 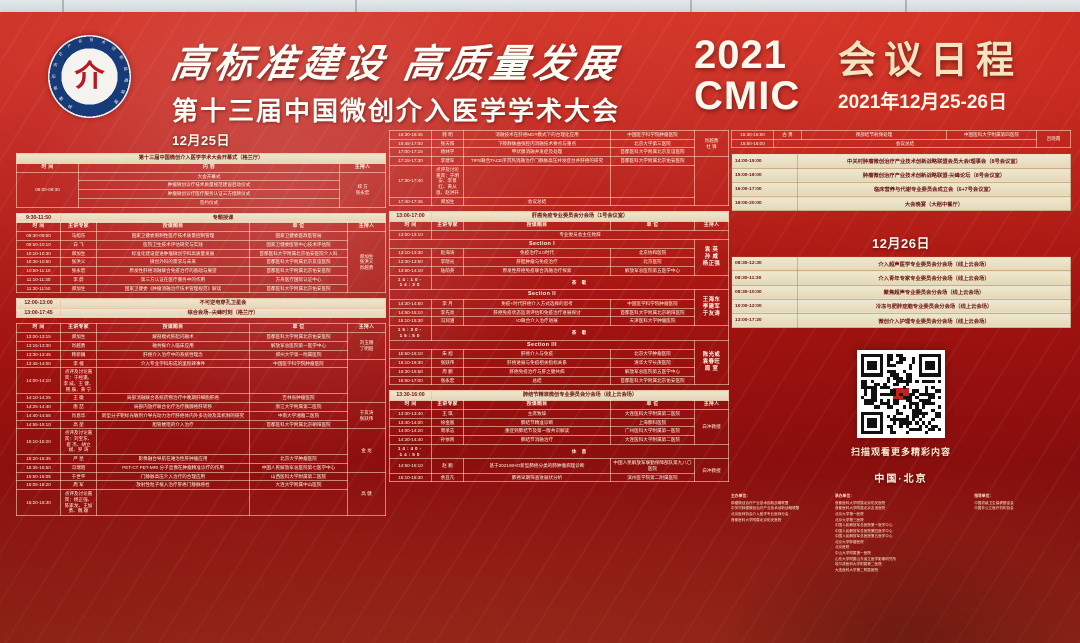 What do you see at coordinates (447, 135) in the screenshot?
I see `cell-speaker: 韩 明` at bounding box center [447, 135].